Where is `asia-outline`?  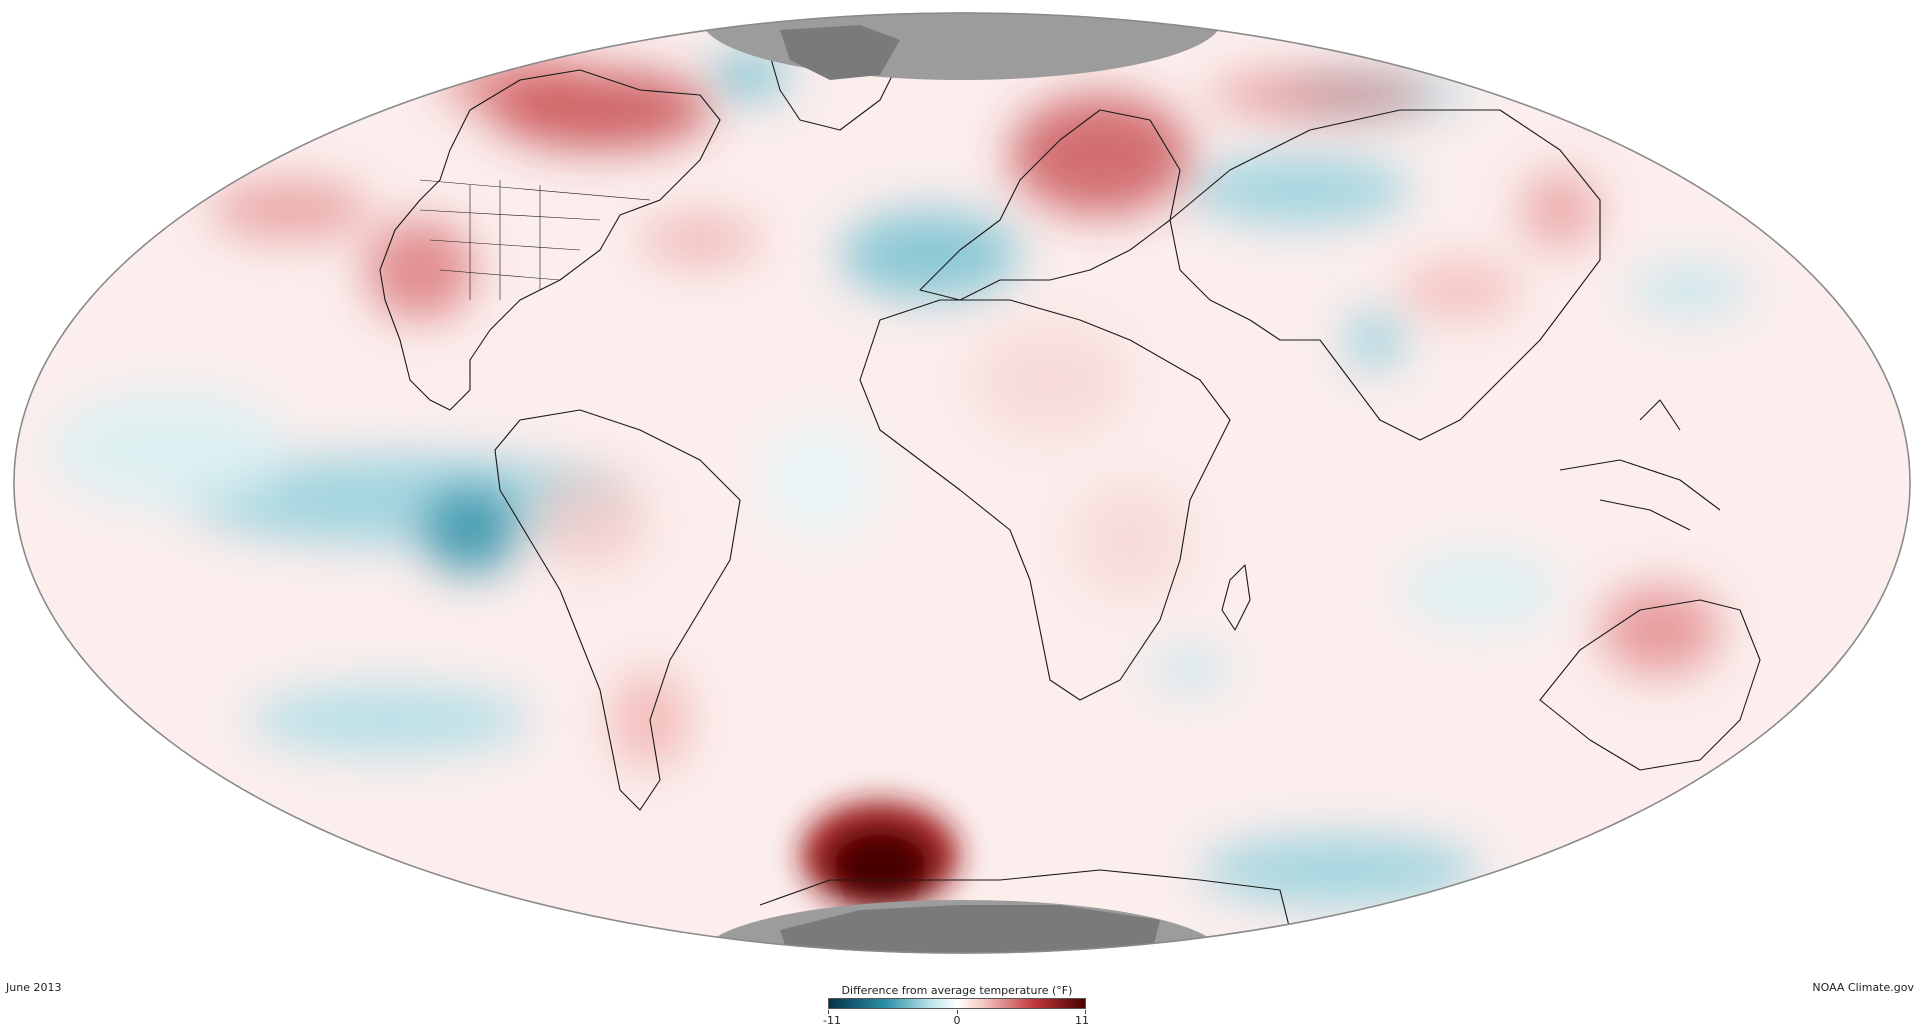
asia-outline is located at coordinates (1385, 275).